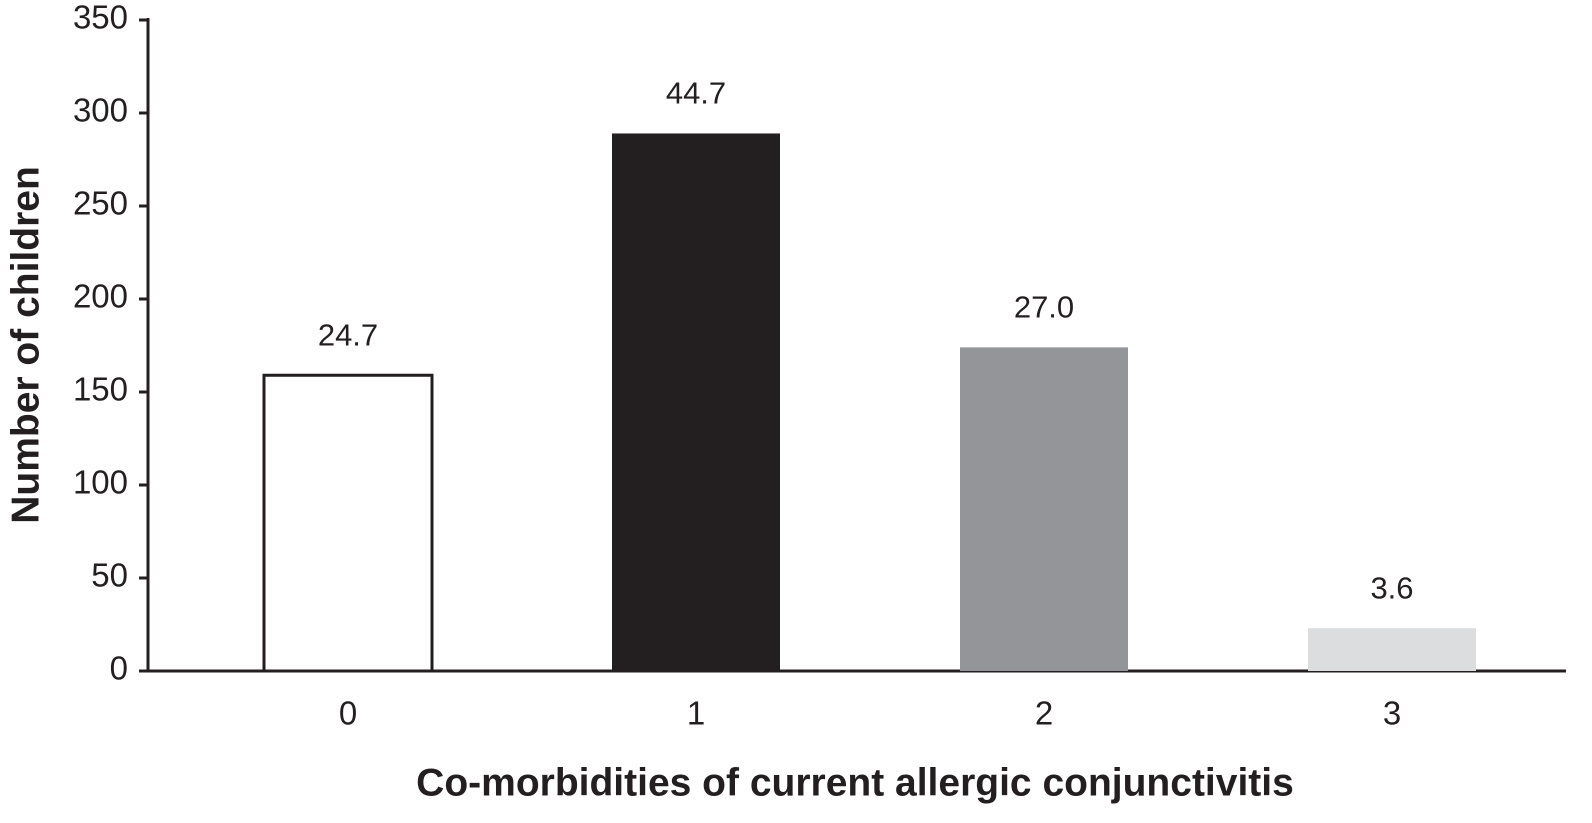 This screenshot has width=1592, height=823. Describe the element at coordinates (348, 334) in the screenshot. I see `bar-annotation: 24.7` at that location.